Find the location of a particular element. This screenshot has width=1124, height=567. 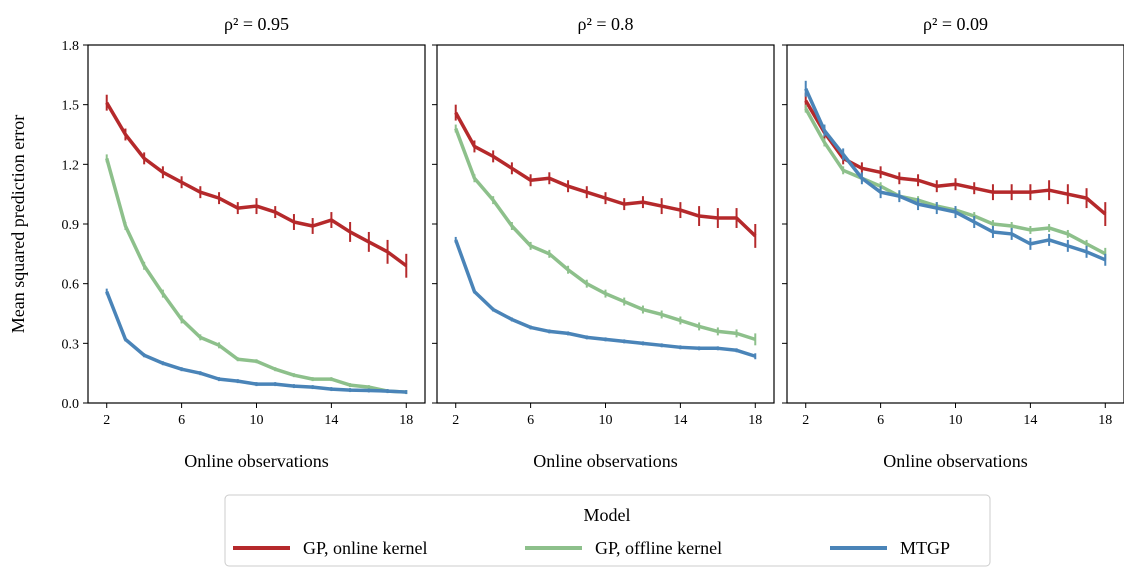

chart-title: ρ² = 0.09 is located at coordinates (955, 24).